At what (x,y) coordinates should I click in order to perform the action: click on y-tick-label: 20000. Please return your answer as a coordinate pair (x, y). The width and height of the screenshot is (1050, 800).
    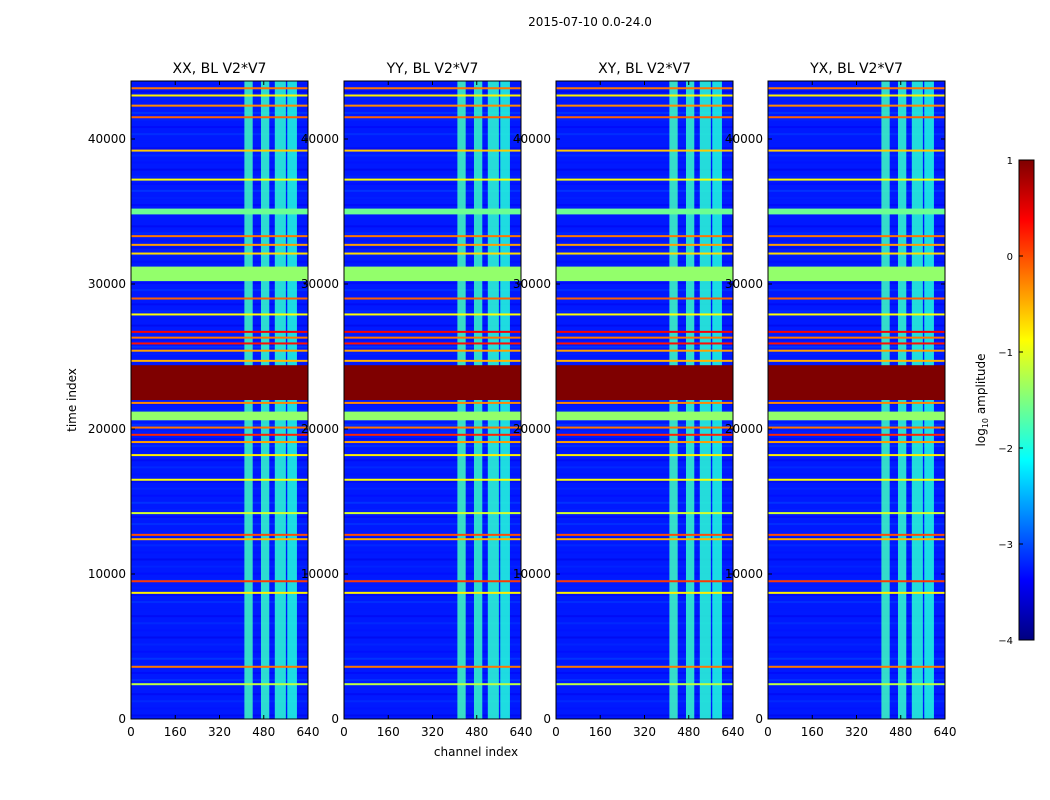
    Looking at the image, I should click on (107, 429).